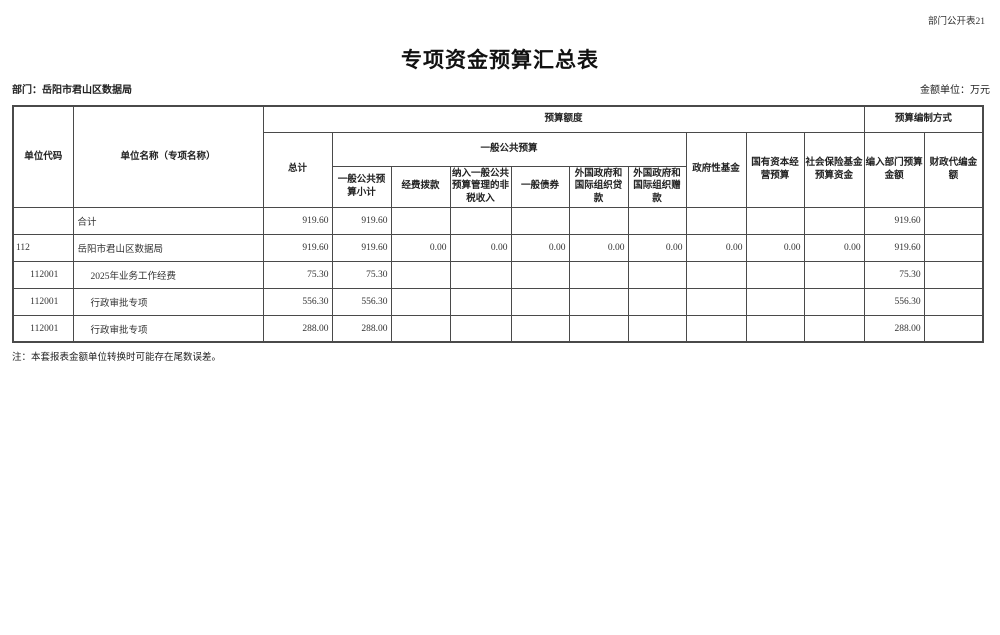 This screenshot has height=635, width=1000. What do you see at coordinates (43, 247) in the screenshot?
I see `cell-unit-code: 112` at bounding box center [43, 247].